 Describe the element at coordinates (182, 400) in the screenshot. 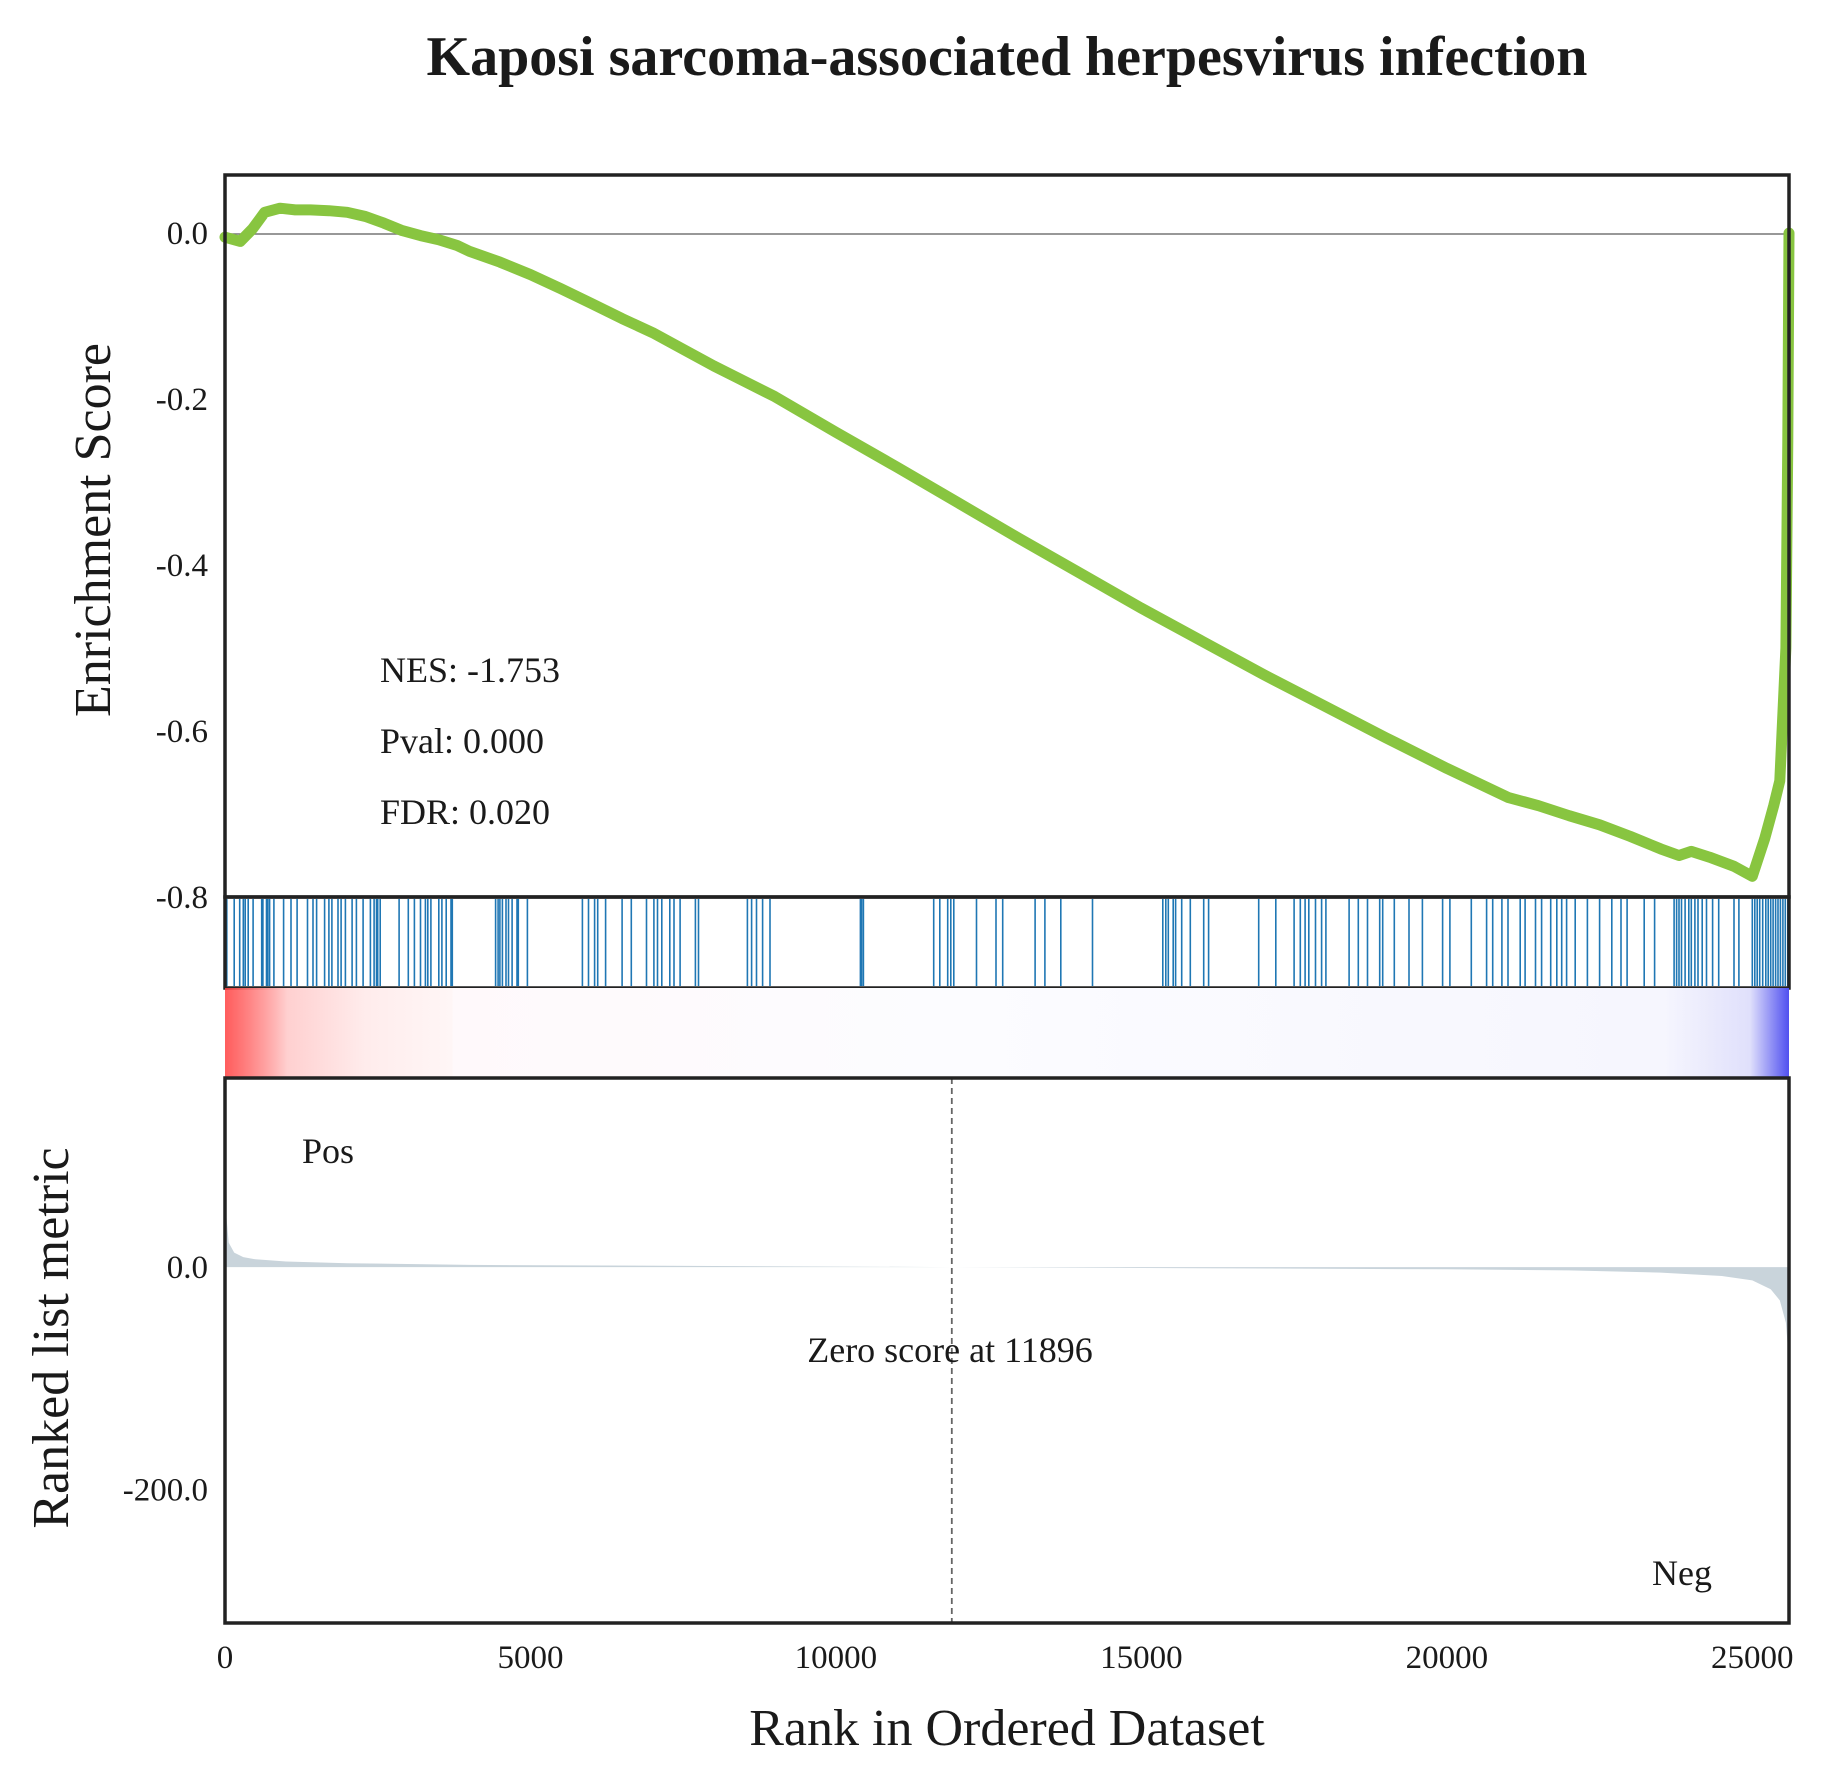

I see `es-y-tick-label: -0.2` at that location.